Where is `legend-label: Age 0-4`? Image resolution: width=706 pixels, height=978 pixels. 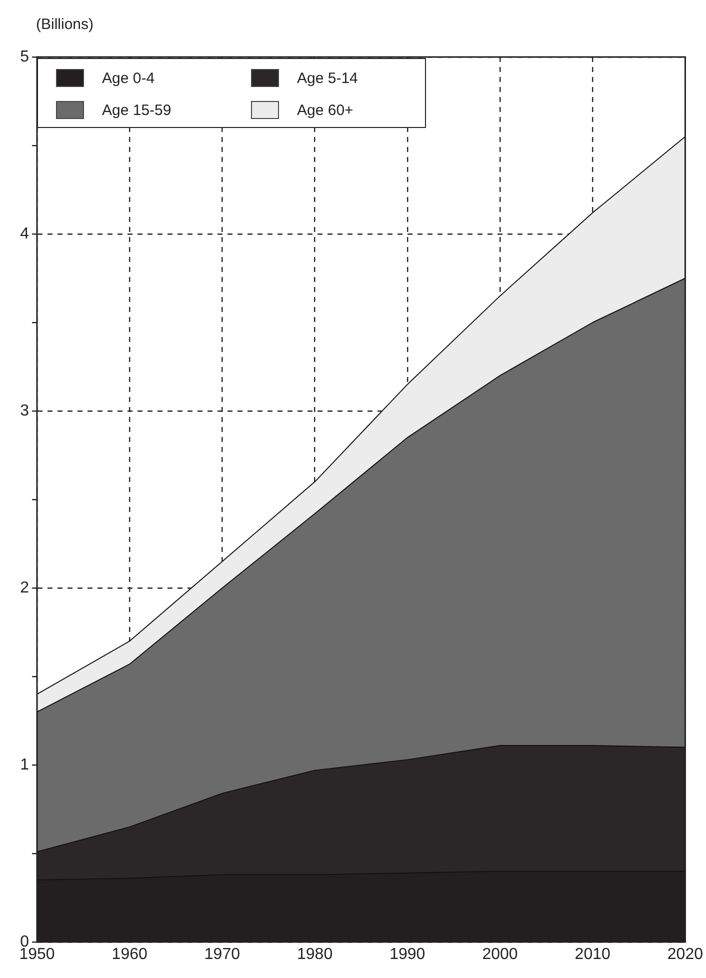
legend-label: Age 0-4 is located at coordinates (128, 78).